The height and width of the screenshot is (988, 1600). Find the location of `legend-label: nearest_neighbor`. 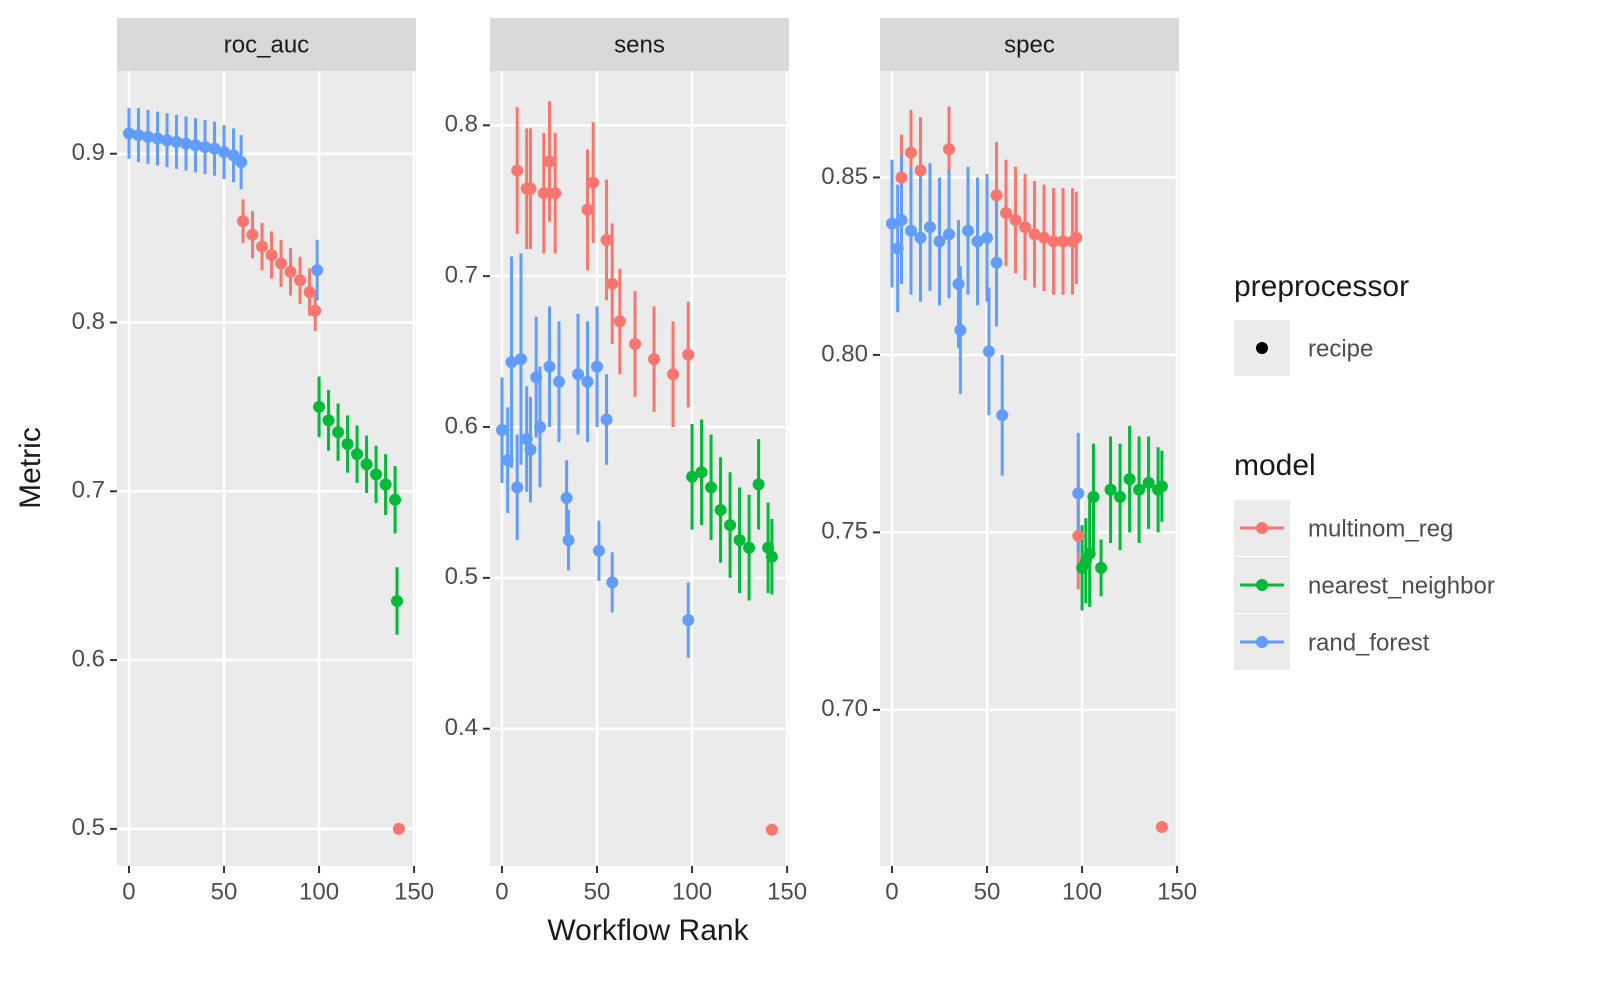

legend-label: nearest_neighbor is located at coordinates (1401, 585).